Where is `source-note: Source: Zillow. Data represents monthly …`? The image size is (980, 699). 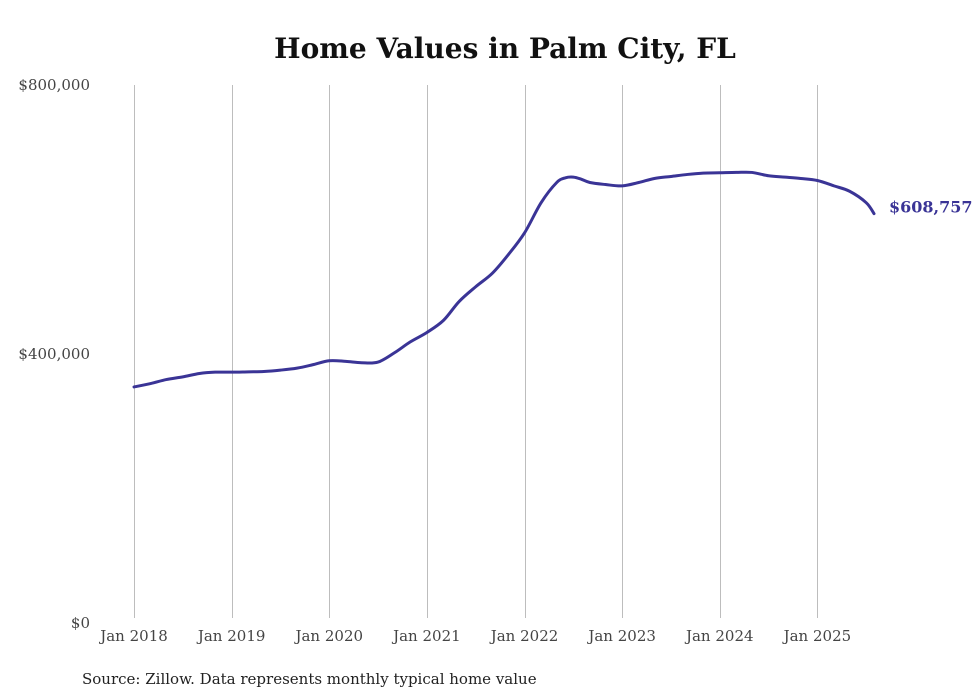 source-note: Source: Zillow. Data represents monthly … is located at coordinates (309, 679).